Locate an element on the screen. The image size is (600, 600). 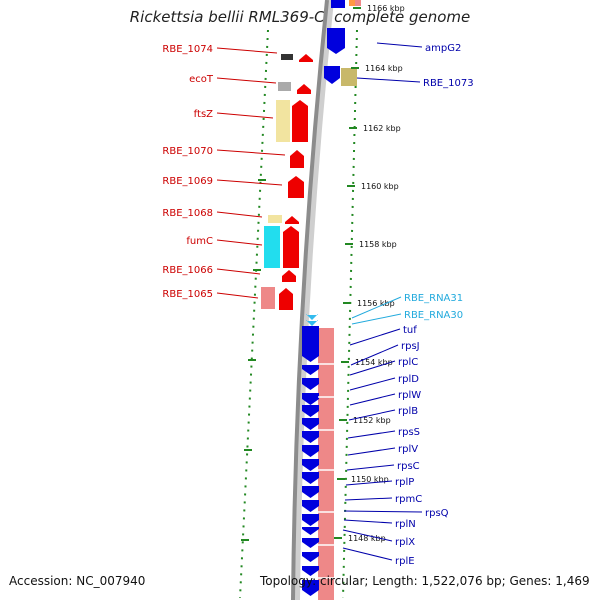
gene-label-right: ampG2 is located at coordinates (443, 48).